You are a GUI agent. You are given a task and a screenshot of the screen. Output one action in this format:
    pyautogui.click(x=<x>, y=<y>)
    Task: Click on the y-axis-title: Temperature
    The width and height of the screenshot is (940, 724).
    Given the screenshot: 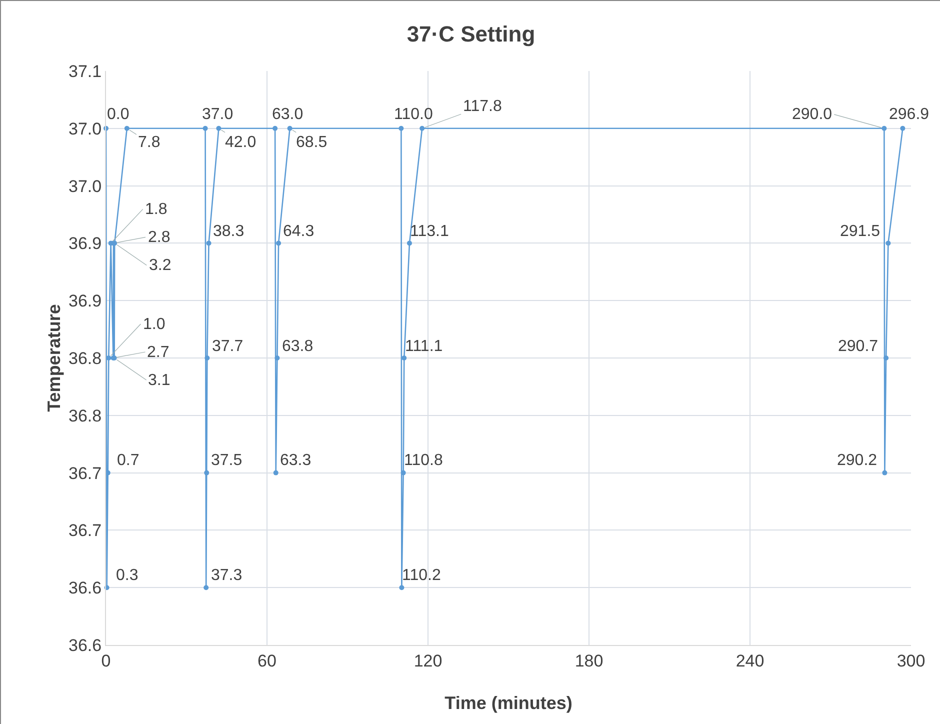 What is the action you would take?
    pyautogui.click(x=54, y=358)
    